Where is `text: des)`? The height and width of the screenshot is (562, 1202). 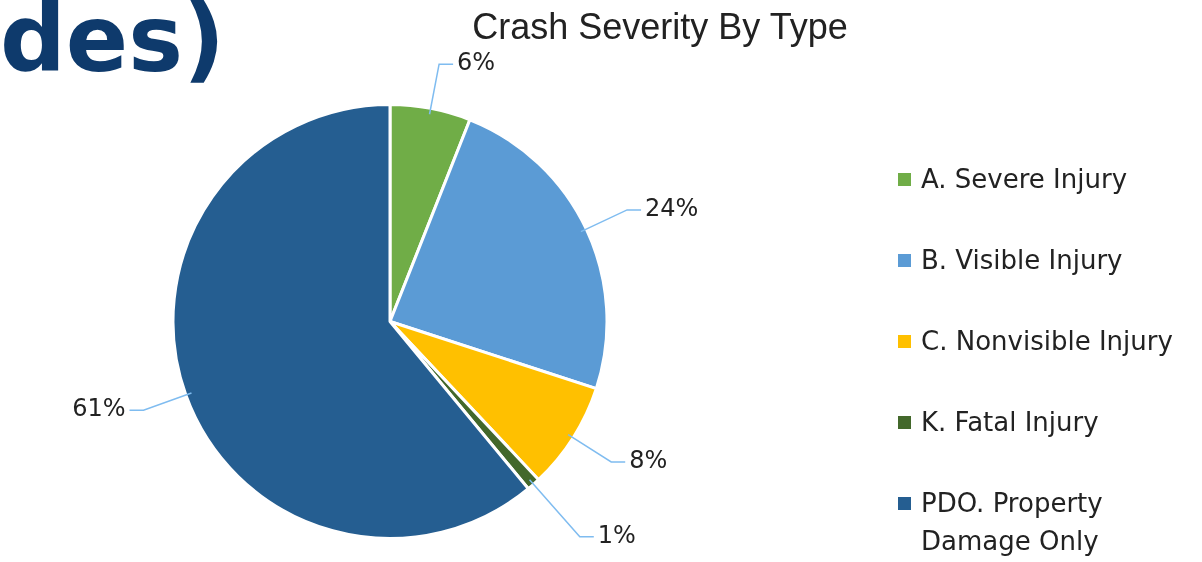 text: des) is located at coordinates (113, 46).